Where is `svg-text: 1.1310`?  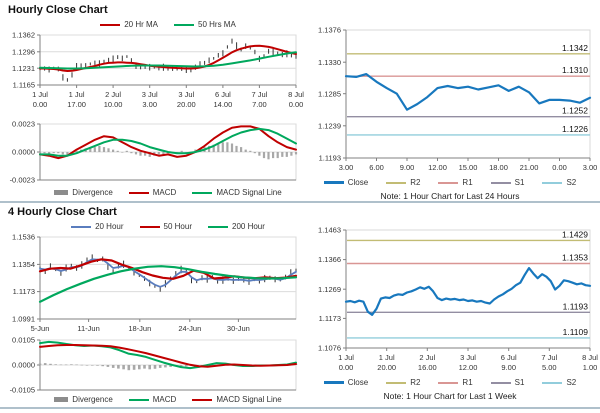 svg-text: 1.1310 is located at coordinates (575, 70).